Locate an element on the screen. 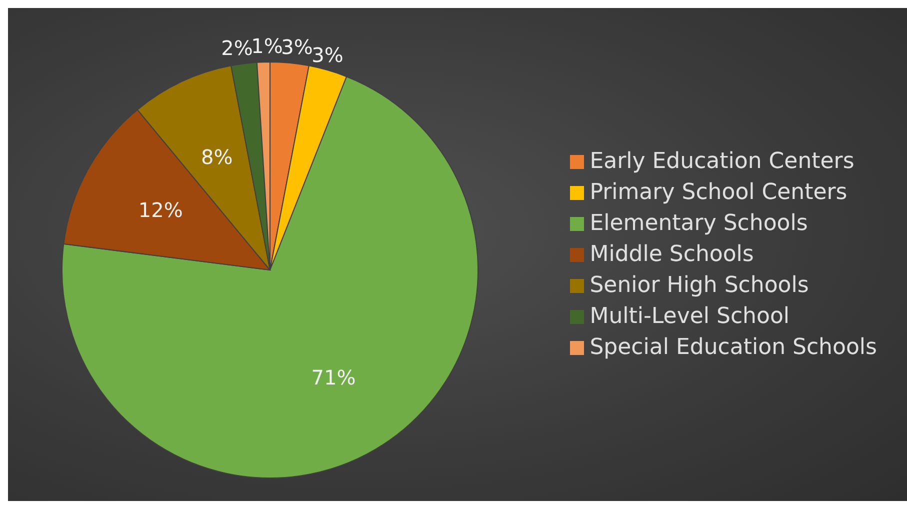  legend-label: Early Education Centers is located at coordinates (722, 162).